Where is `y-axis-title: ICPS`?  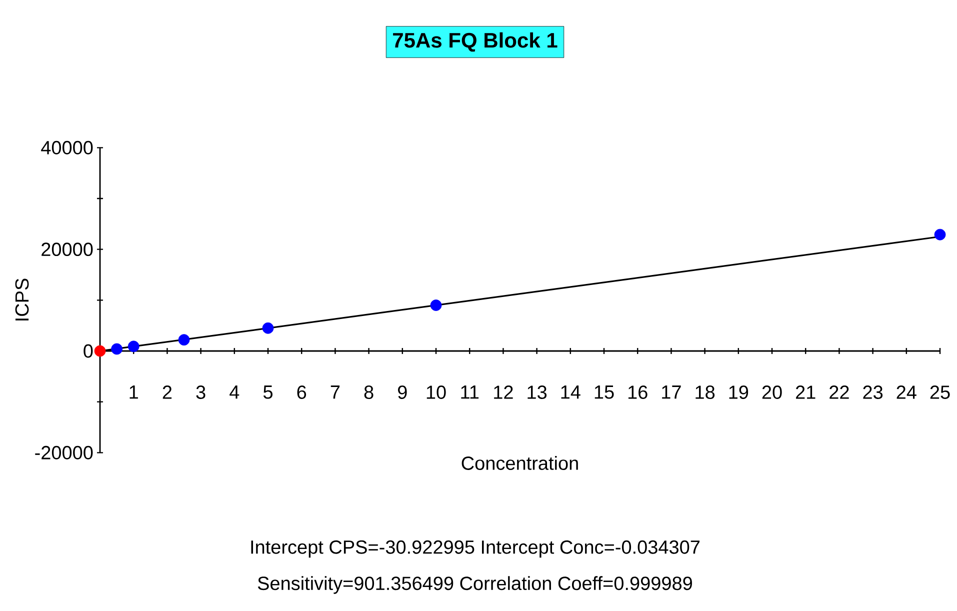 y-axis-title: ICPS is located at coordinates (22, 299).